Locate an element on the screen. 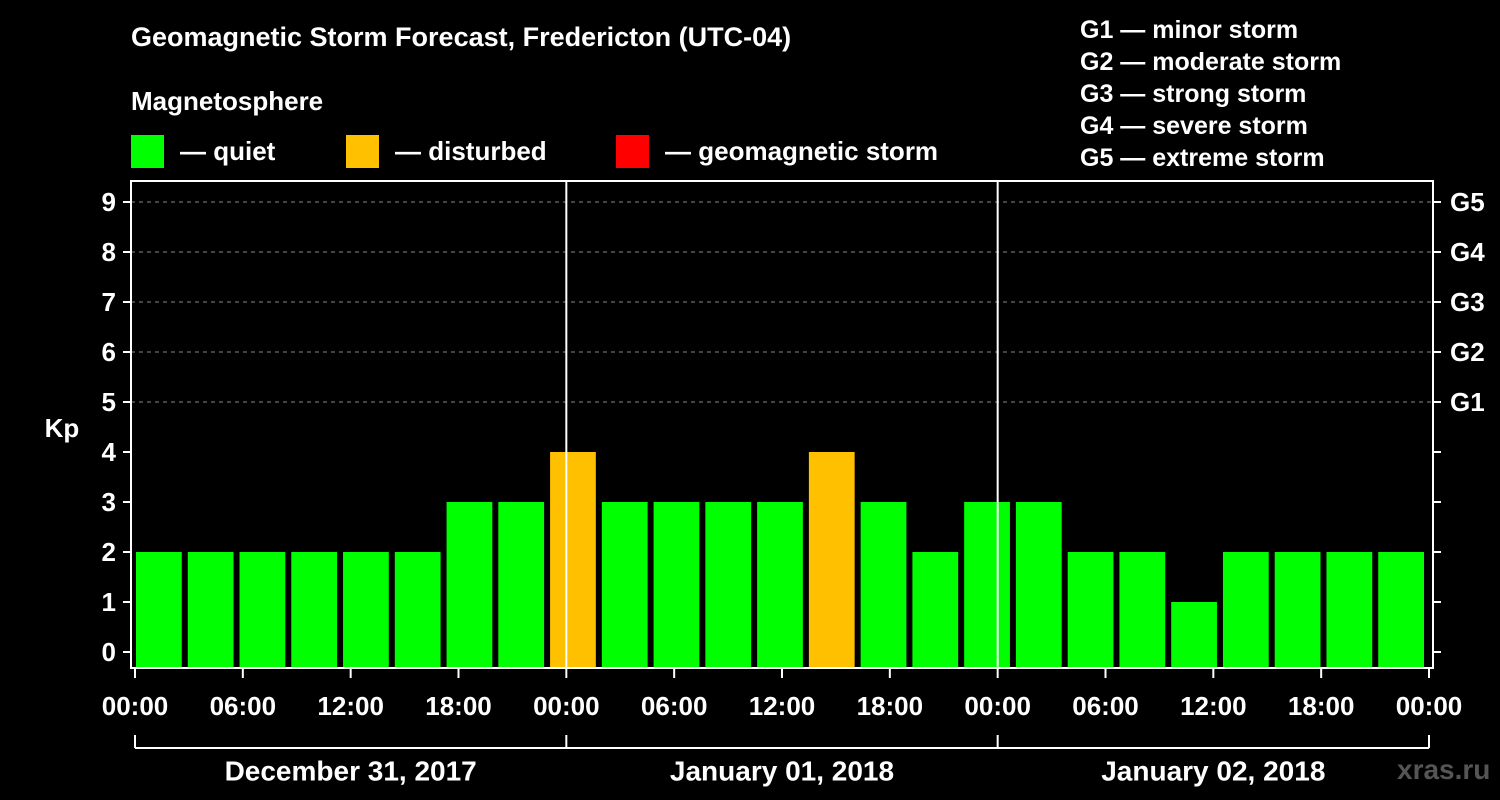  legend-label-storm: — geomagnetic storm is located at coordinates (802, 150).